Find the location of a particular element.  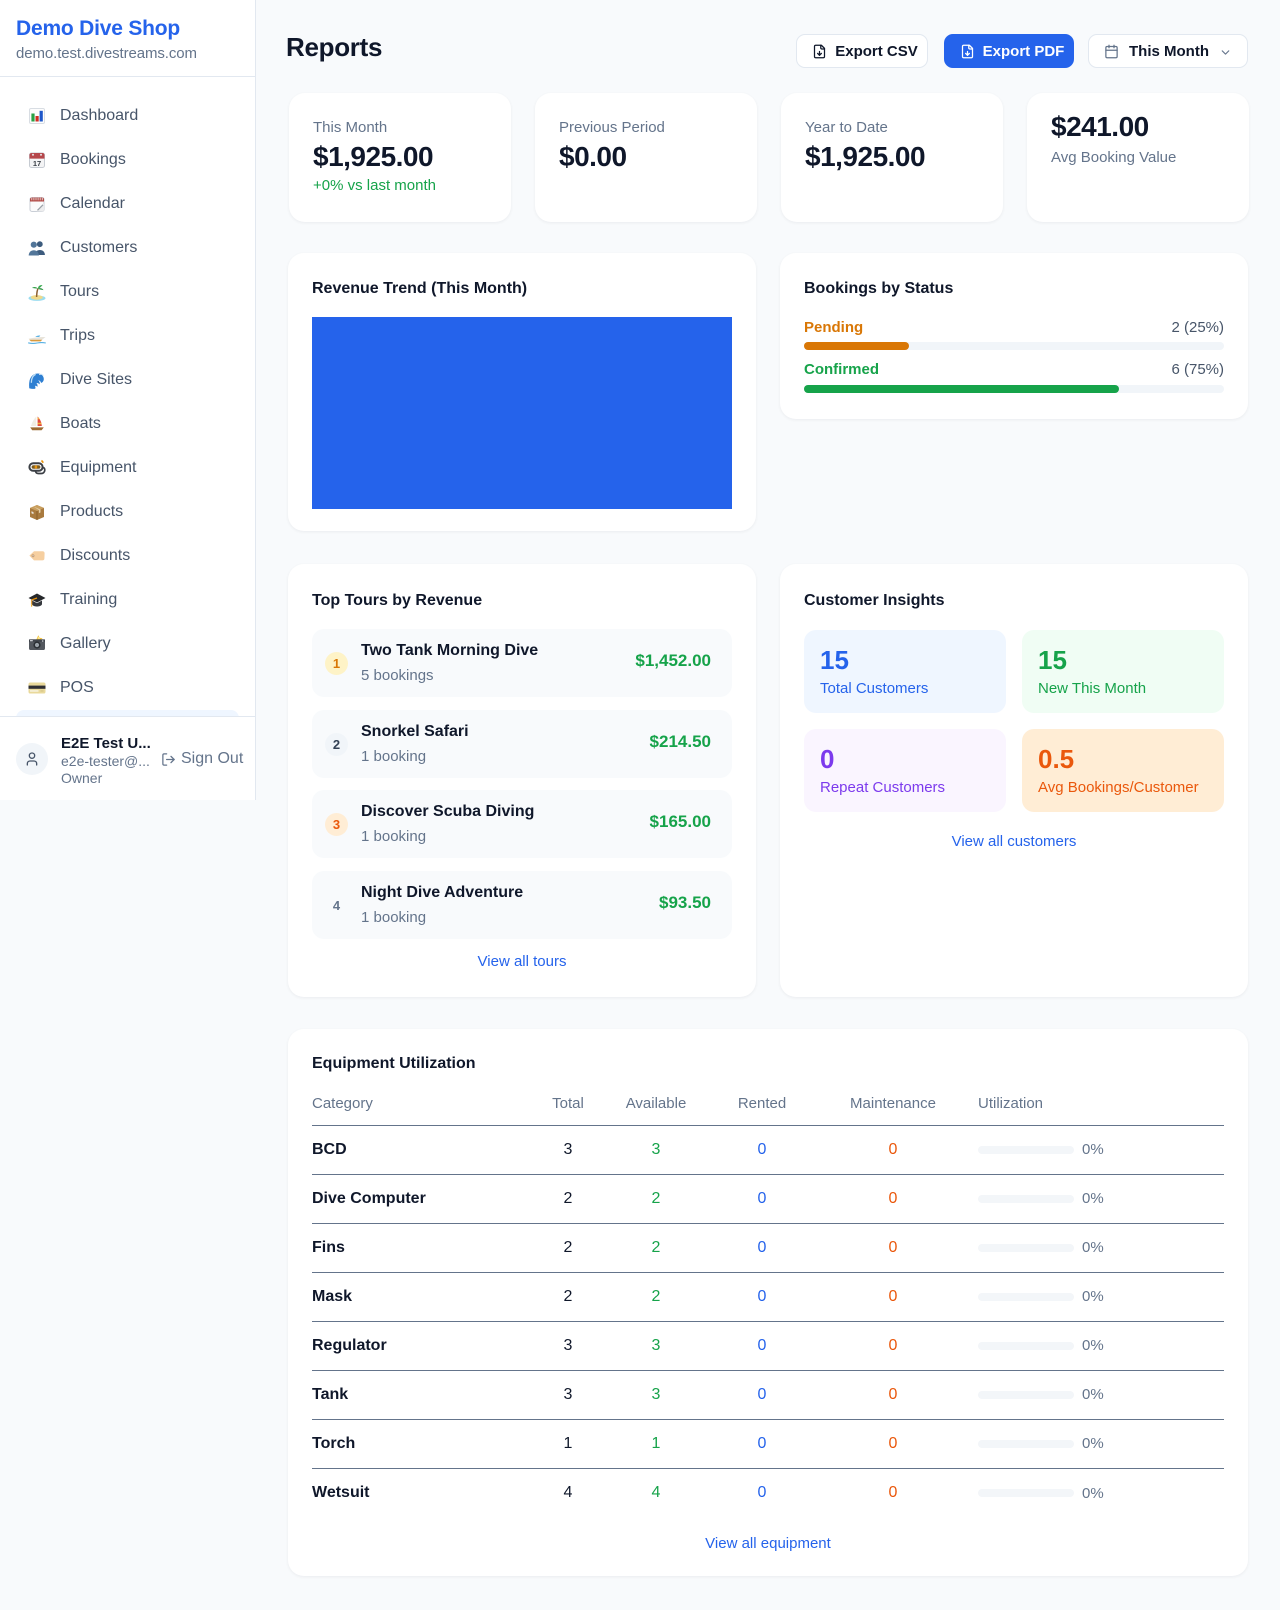

svg-text: 17 is located at coordinates (37, 163).